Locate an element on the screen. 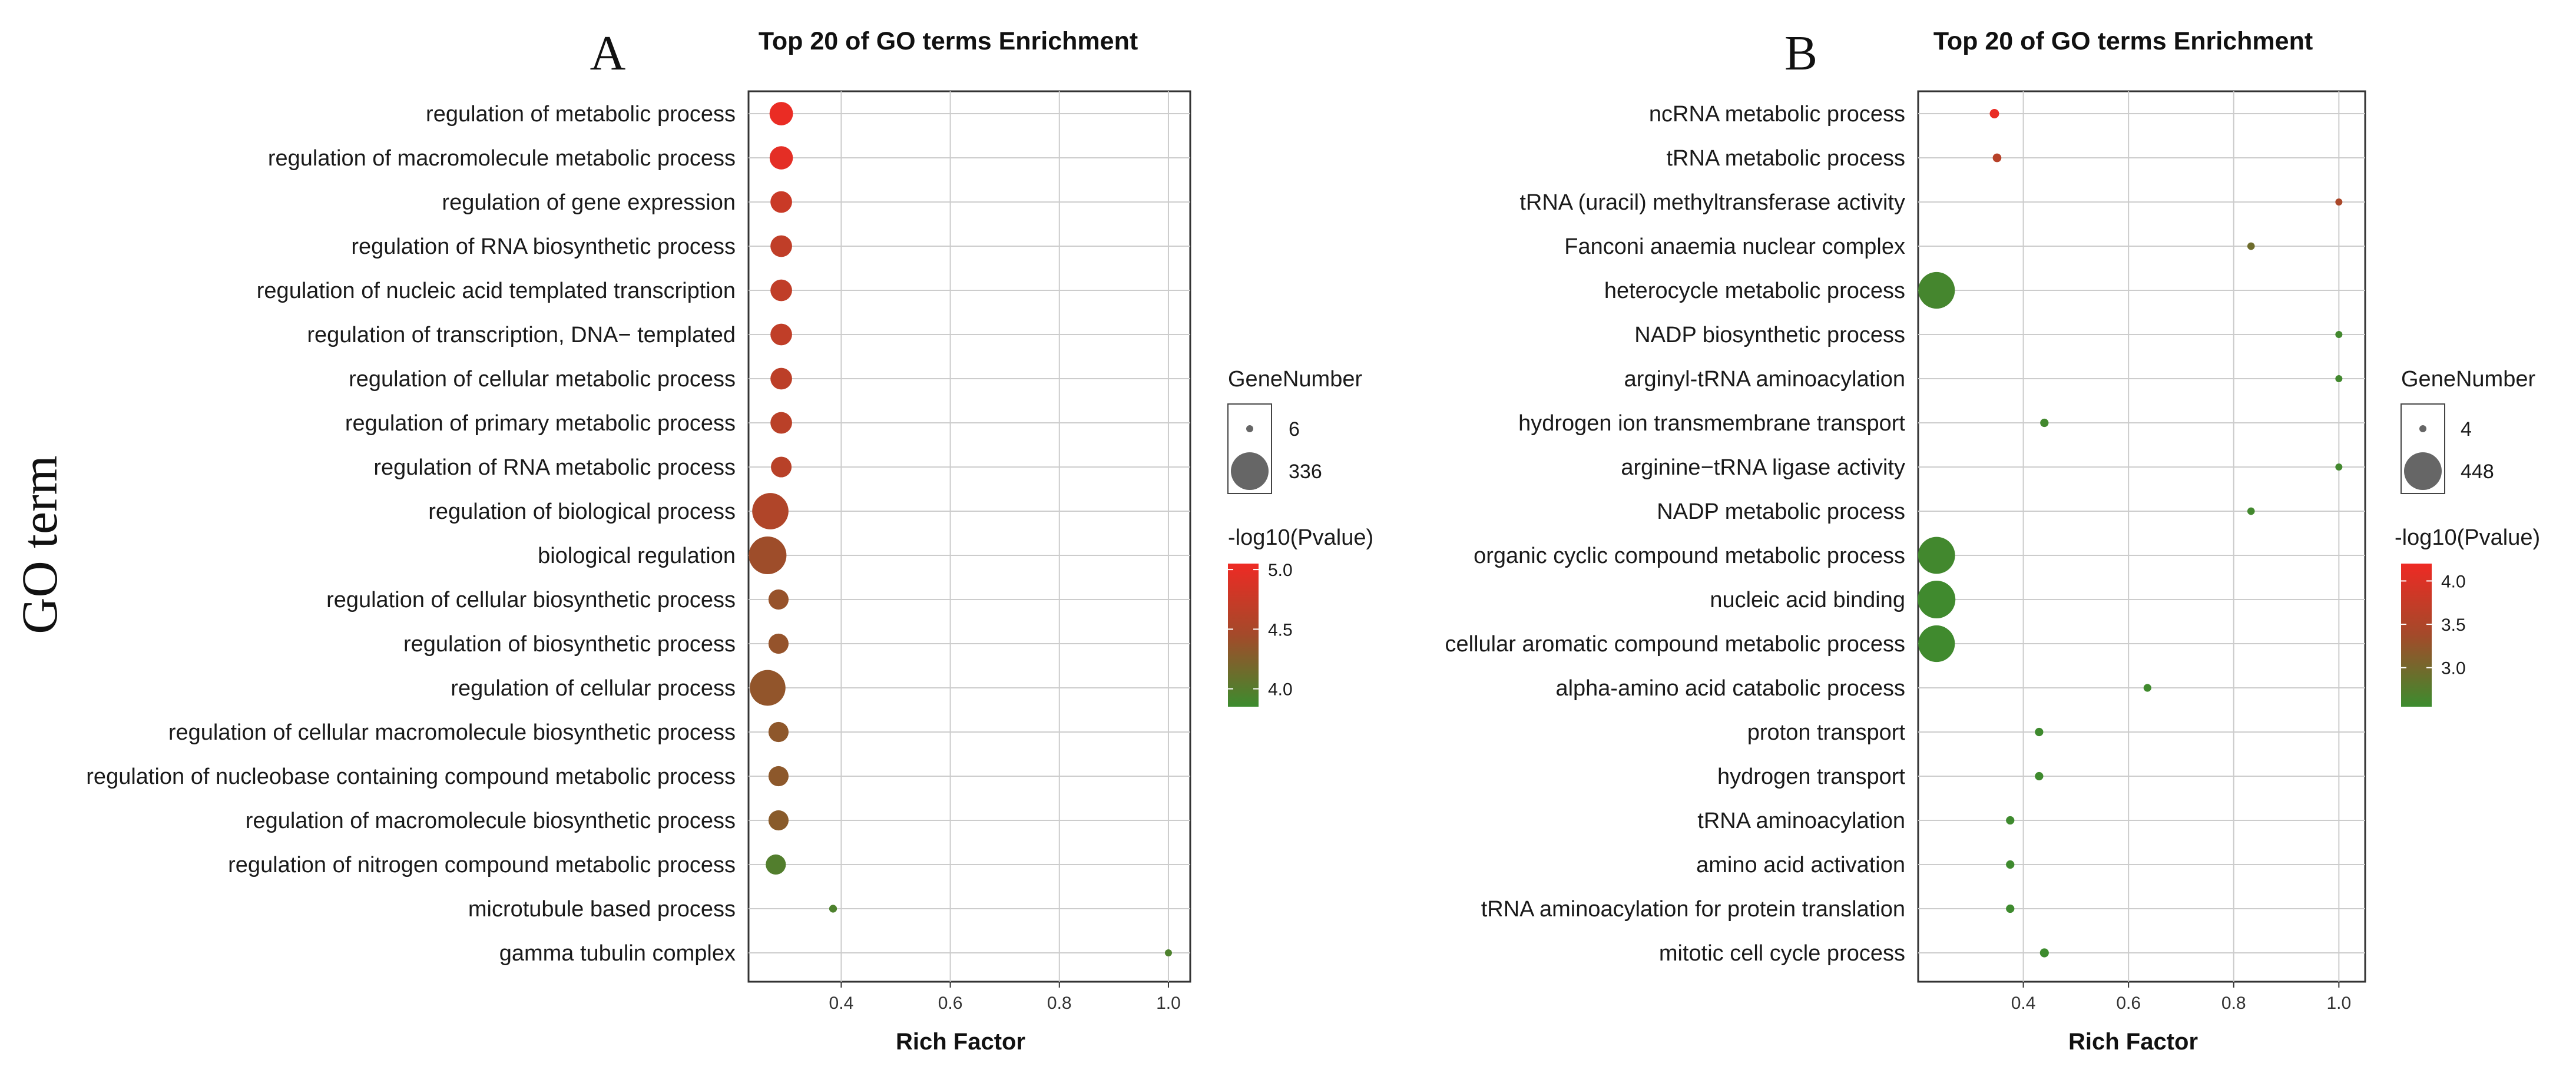 The image size is (2576, 1073). term-label: arginine−tRNA ligase activity is located at coordinates (1763, 467).